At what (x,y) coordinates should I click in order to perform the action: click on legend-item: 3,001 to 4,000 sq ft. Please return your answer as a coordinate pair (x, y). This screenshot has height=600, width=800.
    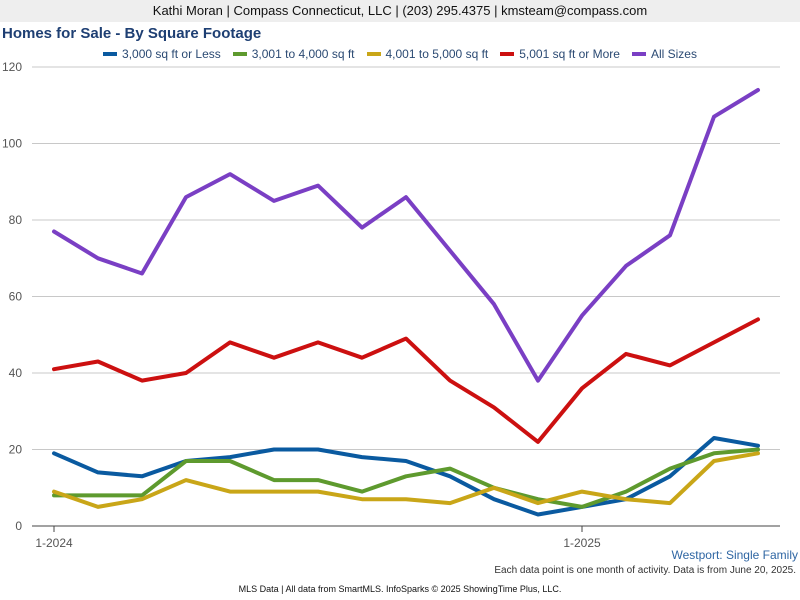
    Looking at the image, I should click on (293, 54).